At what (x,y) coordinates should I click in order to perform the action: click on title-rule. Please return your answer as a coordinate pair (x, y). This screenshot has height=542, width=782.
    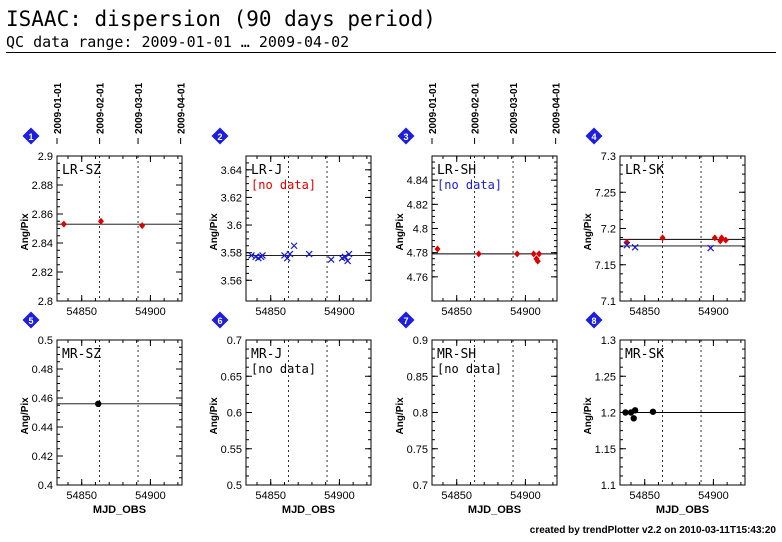
    Looking at the image, I should click on (391, 52).